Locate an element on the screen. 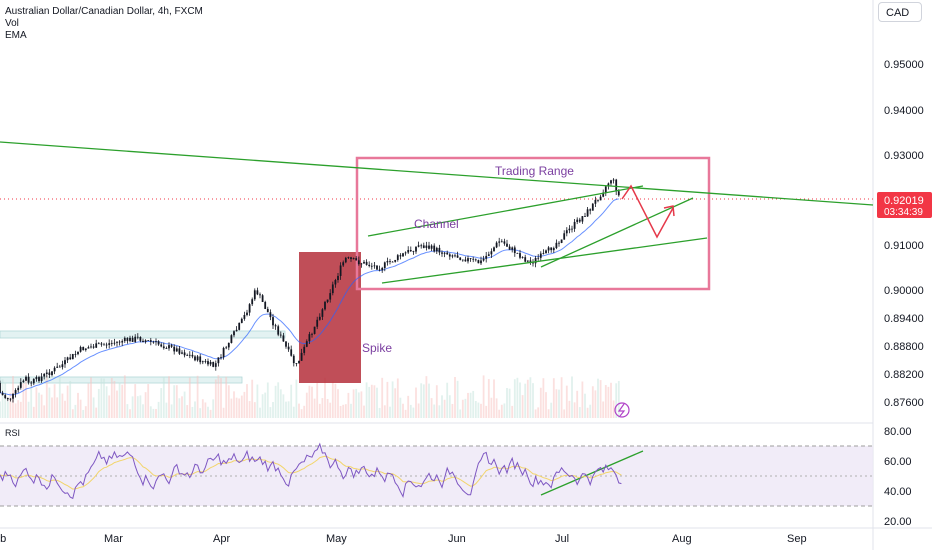  support-zone-upper is located at coordinates (143, 334).